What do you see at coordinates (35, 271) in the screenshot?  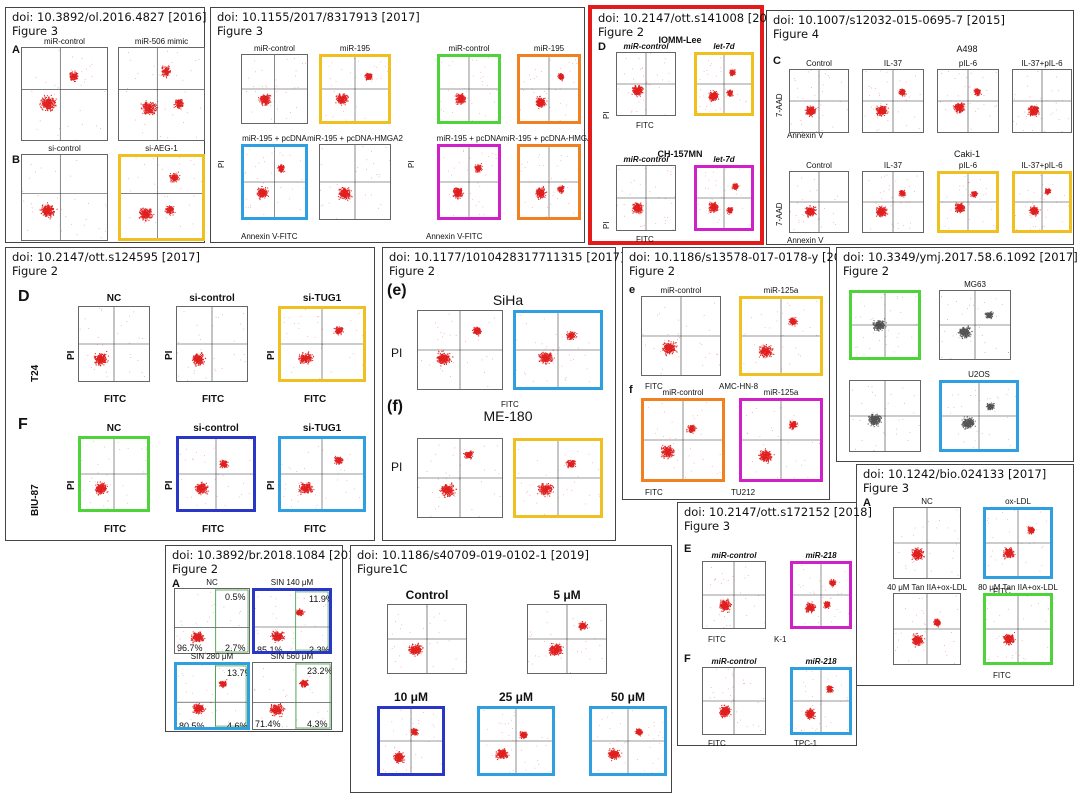 I see `figure-label: Figure 2` at bounding box center [35, 271].